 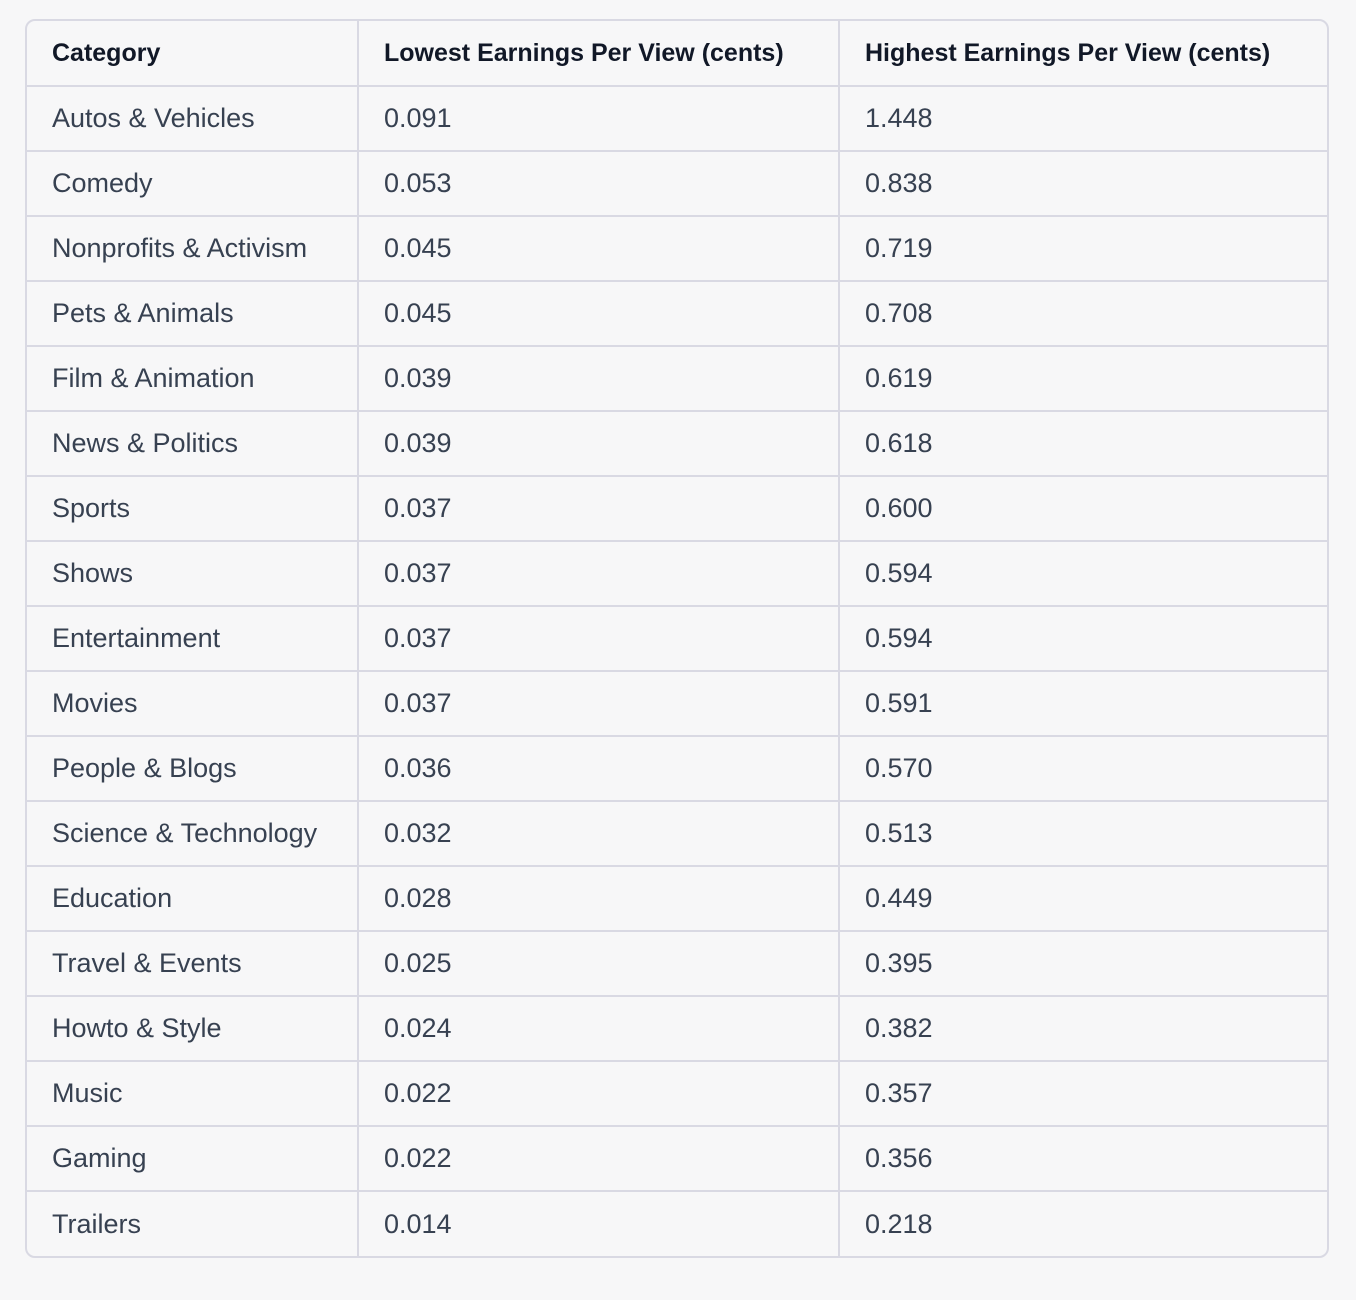 What do you see at coordinates (193, 574) in the screenshot?
I see `cell-category: Shows` at bounding box center [193, 574].